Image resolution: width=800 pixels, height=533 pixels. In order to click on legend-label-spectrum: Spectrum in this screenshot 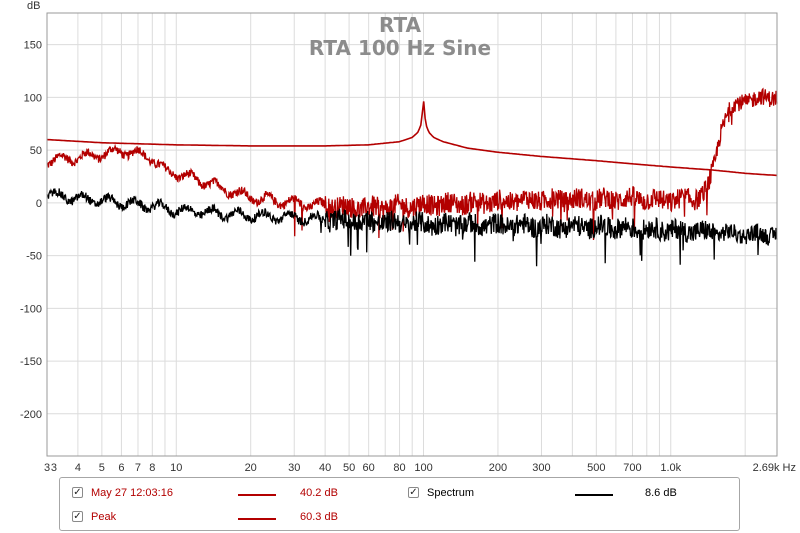, I will do `click(451, 493)`.